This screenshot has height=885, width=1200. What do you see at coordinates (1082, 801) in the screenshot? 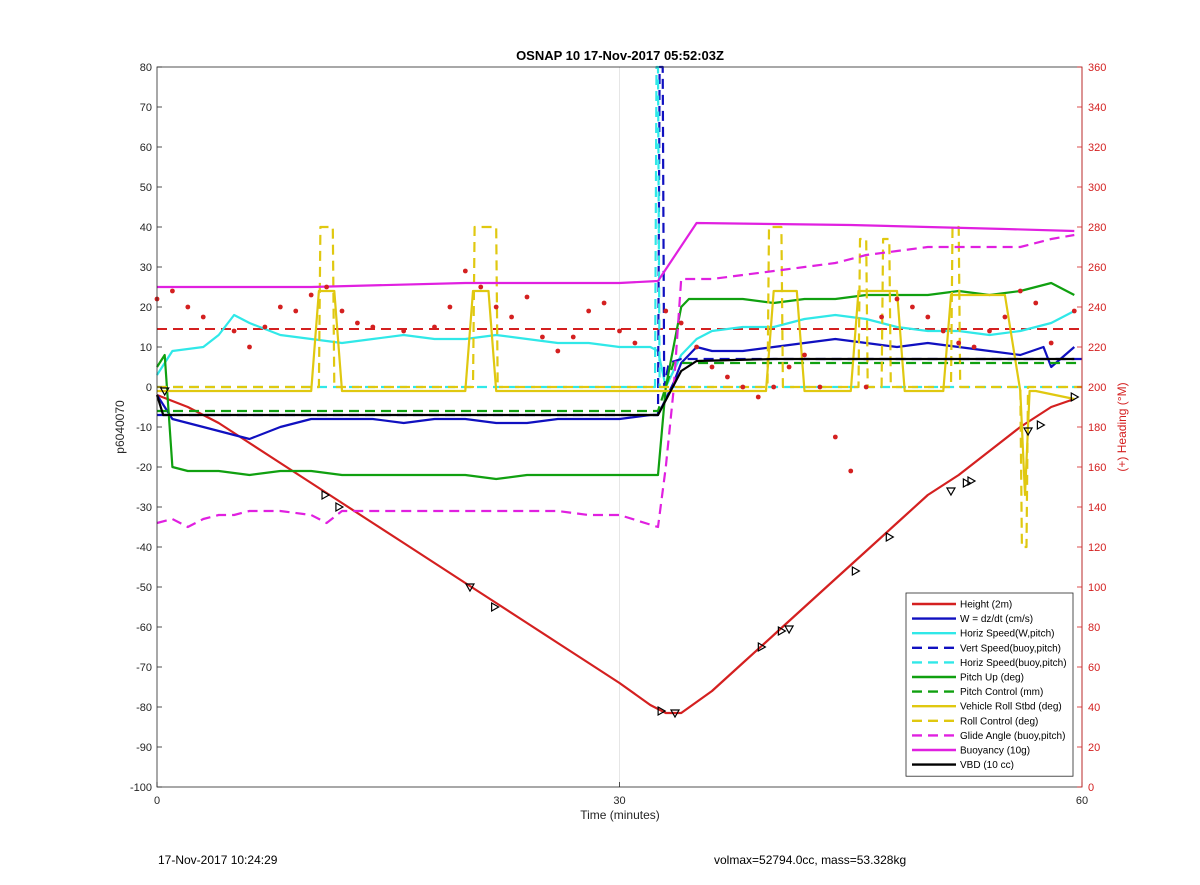
I see `x-tick-label: 60` at bounding box center [1082, 801].